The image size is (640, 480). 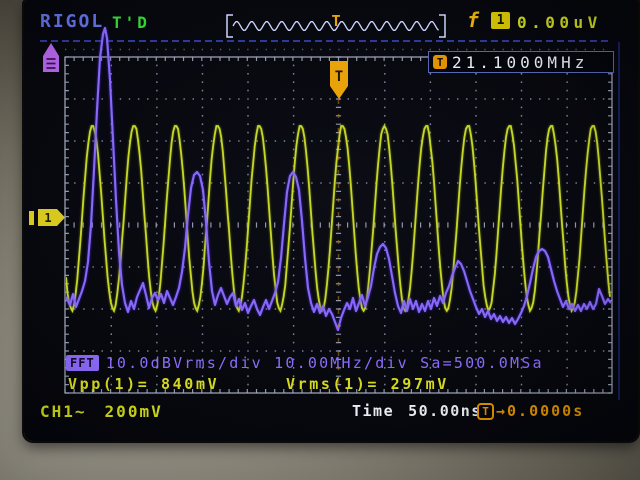 What do you see at coordinates (80, 411) in the screenshot?
I see `coupling-ac-icon: ~` at bounding box center [80, 411].